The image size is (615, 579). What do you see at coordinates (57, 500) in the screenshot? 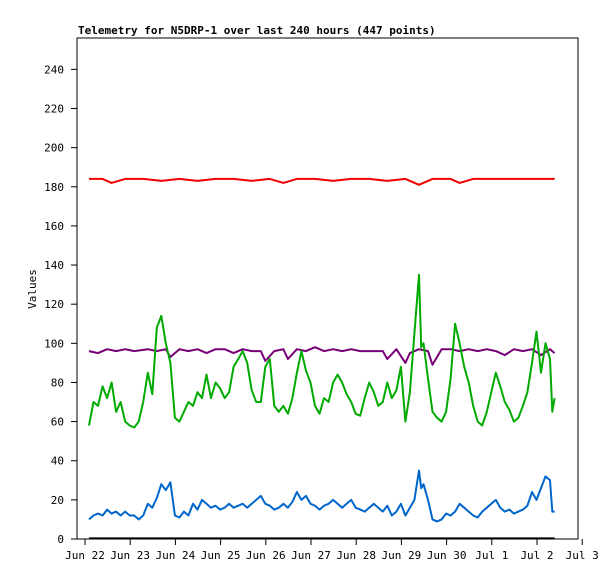
I see `y-tick-label: 20` at bounding box center [57, 500].